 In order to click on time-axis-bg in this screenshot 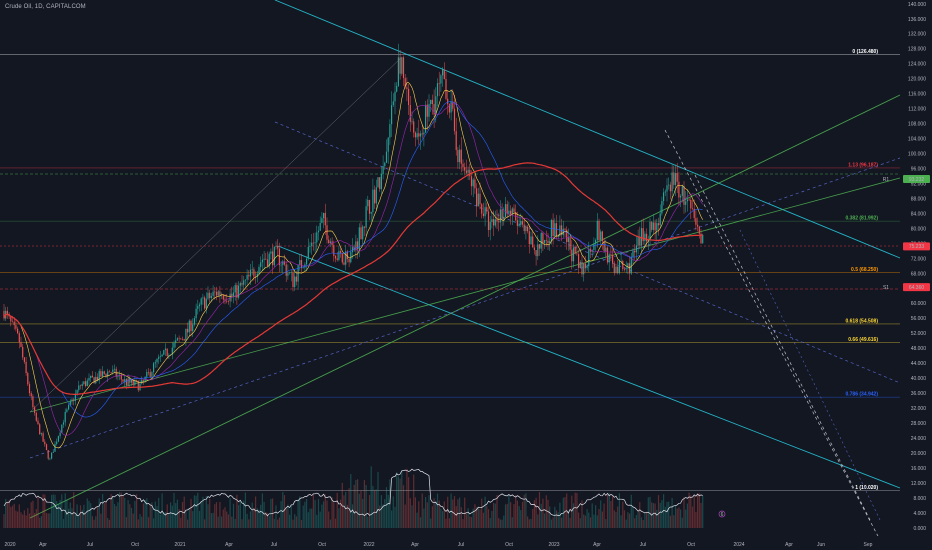, I will do `click(466, 543)`.